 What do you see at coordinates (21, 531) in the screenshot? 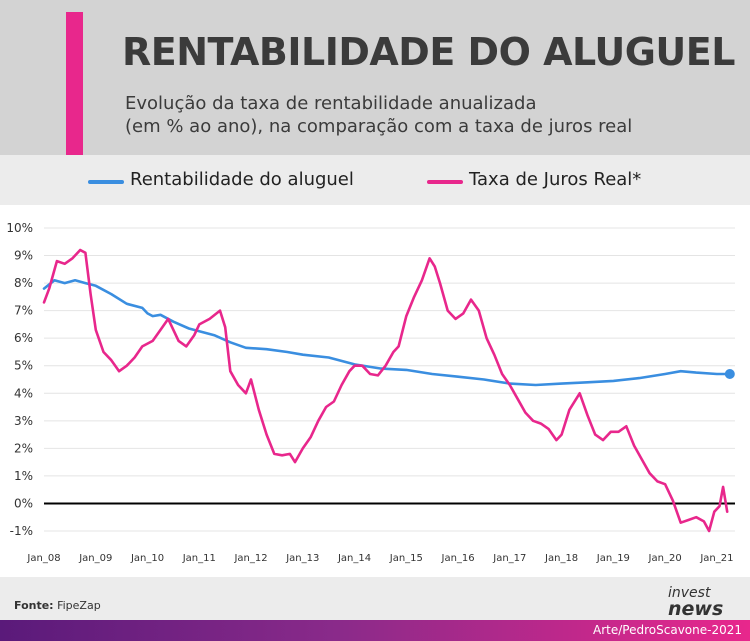
I see `y-tick-label: -1%` at bounding box center [21, 531].